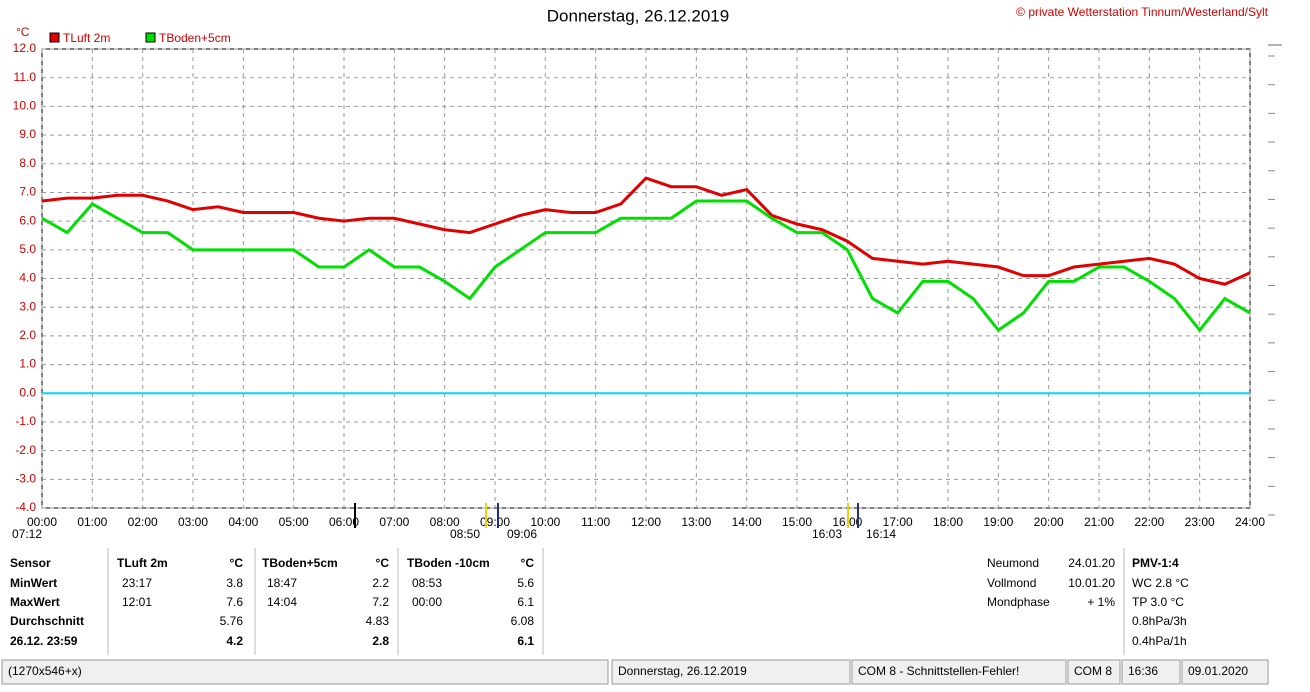 This screenshot has height=692, width=1310. Describe the element at coordinates (998, 522) in the screenshot. I see `x-tick-label: 19:00` at that location.